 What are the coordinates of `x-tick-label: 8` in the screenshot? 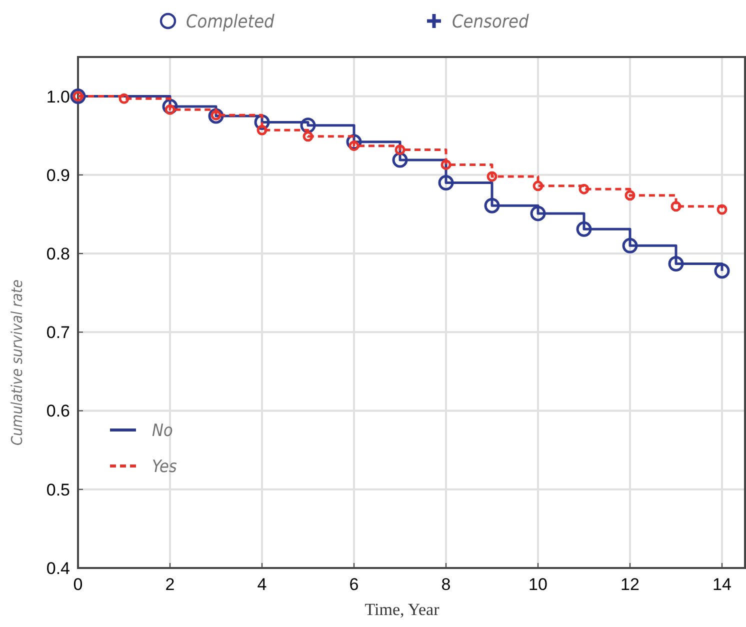 It's located at (446, 584).